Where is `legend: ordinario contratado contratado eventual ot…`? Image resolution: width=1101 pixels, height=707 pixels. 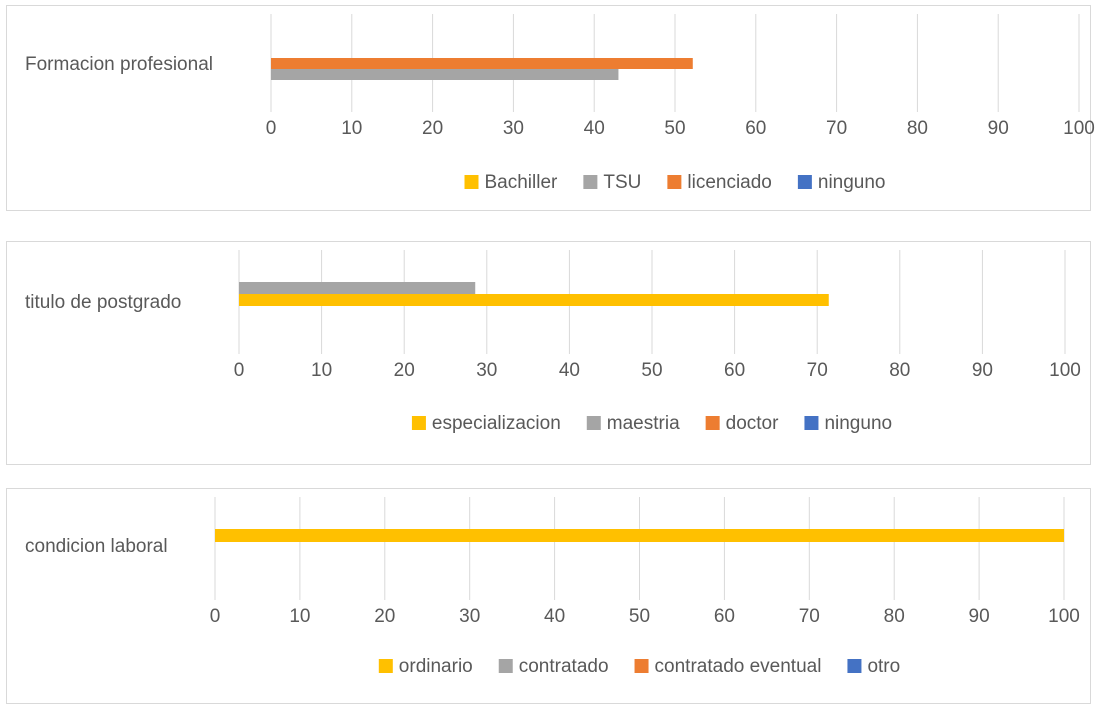 legend: ordinario contratado contratado eventual ot… is located at coordinates (639, 666).